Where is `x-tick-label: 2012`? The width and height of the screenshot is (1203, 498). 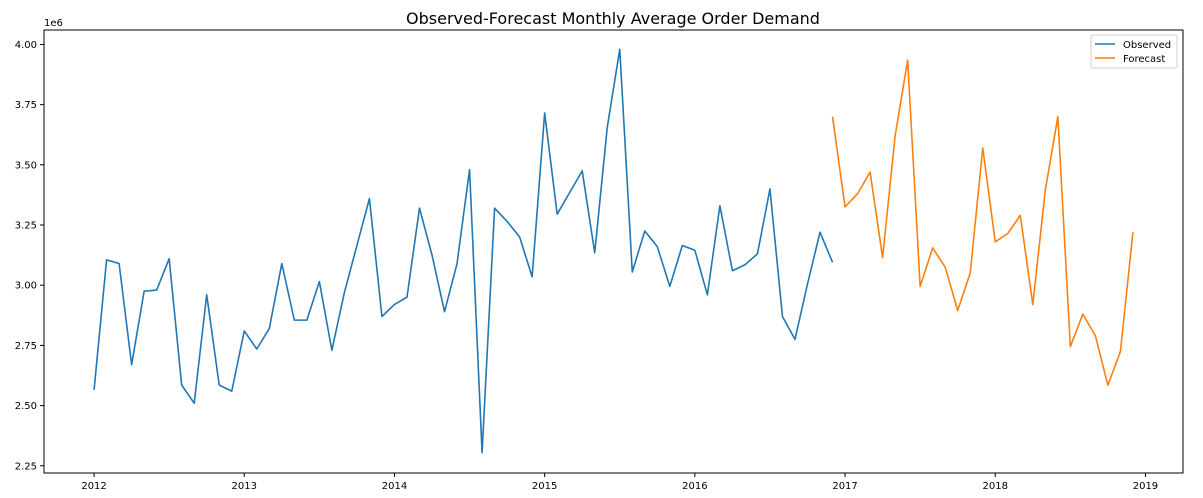
x-tick-label: 2012 is located at coordinates (93, 486).